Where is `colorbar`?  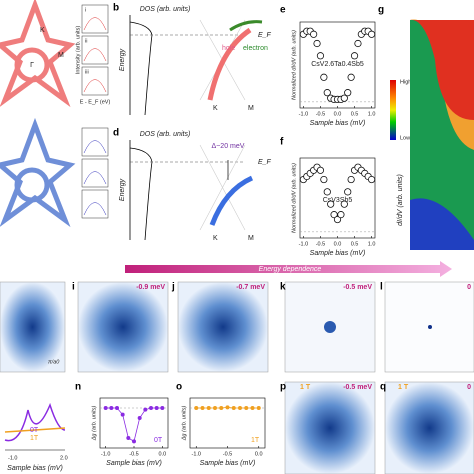 colorbar is located at coordinates (393, 110).